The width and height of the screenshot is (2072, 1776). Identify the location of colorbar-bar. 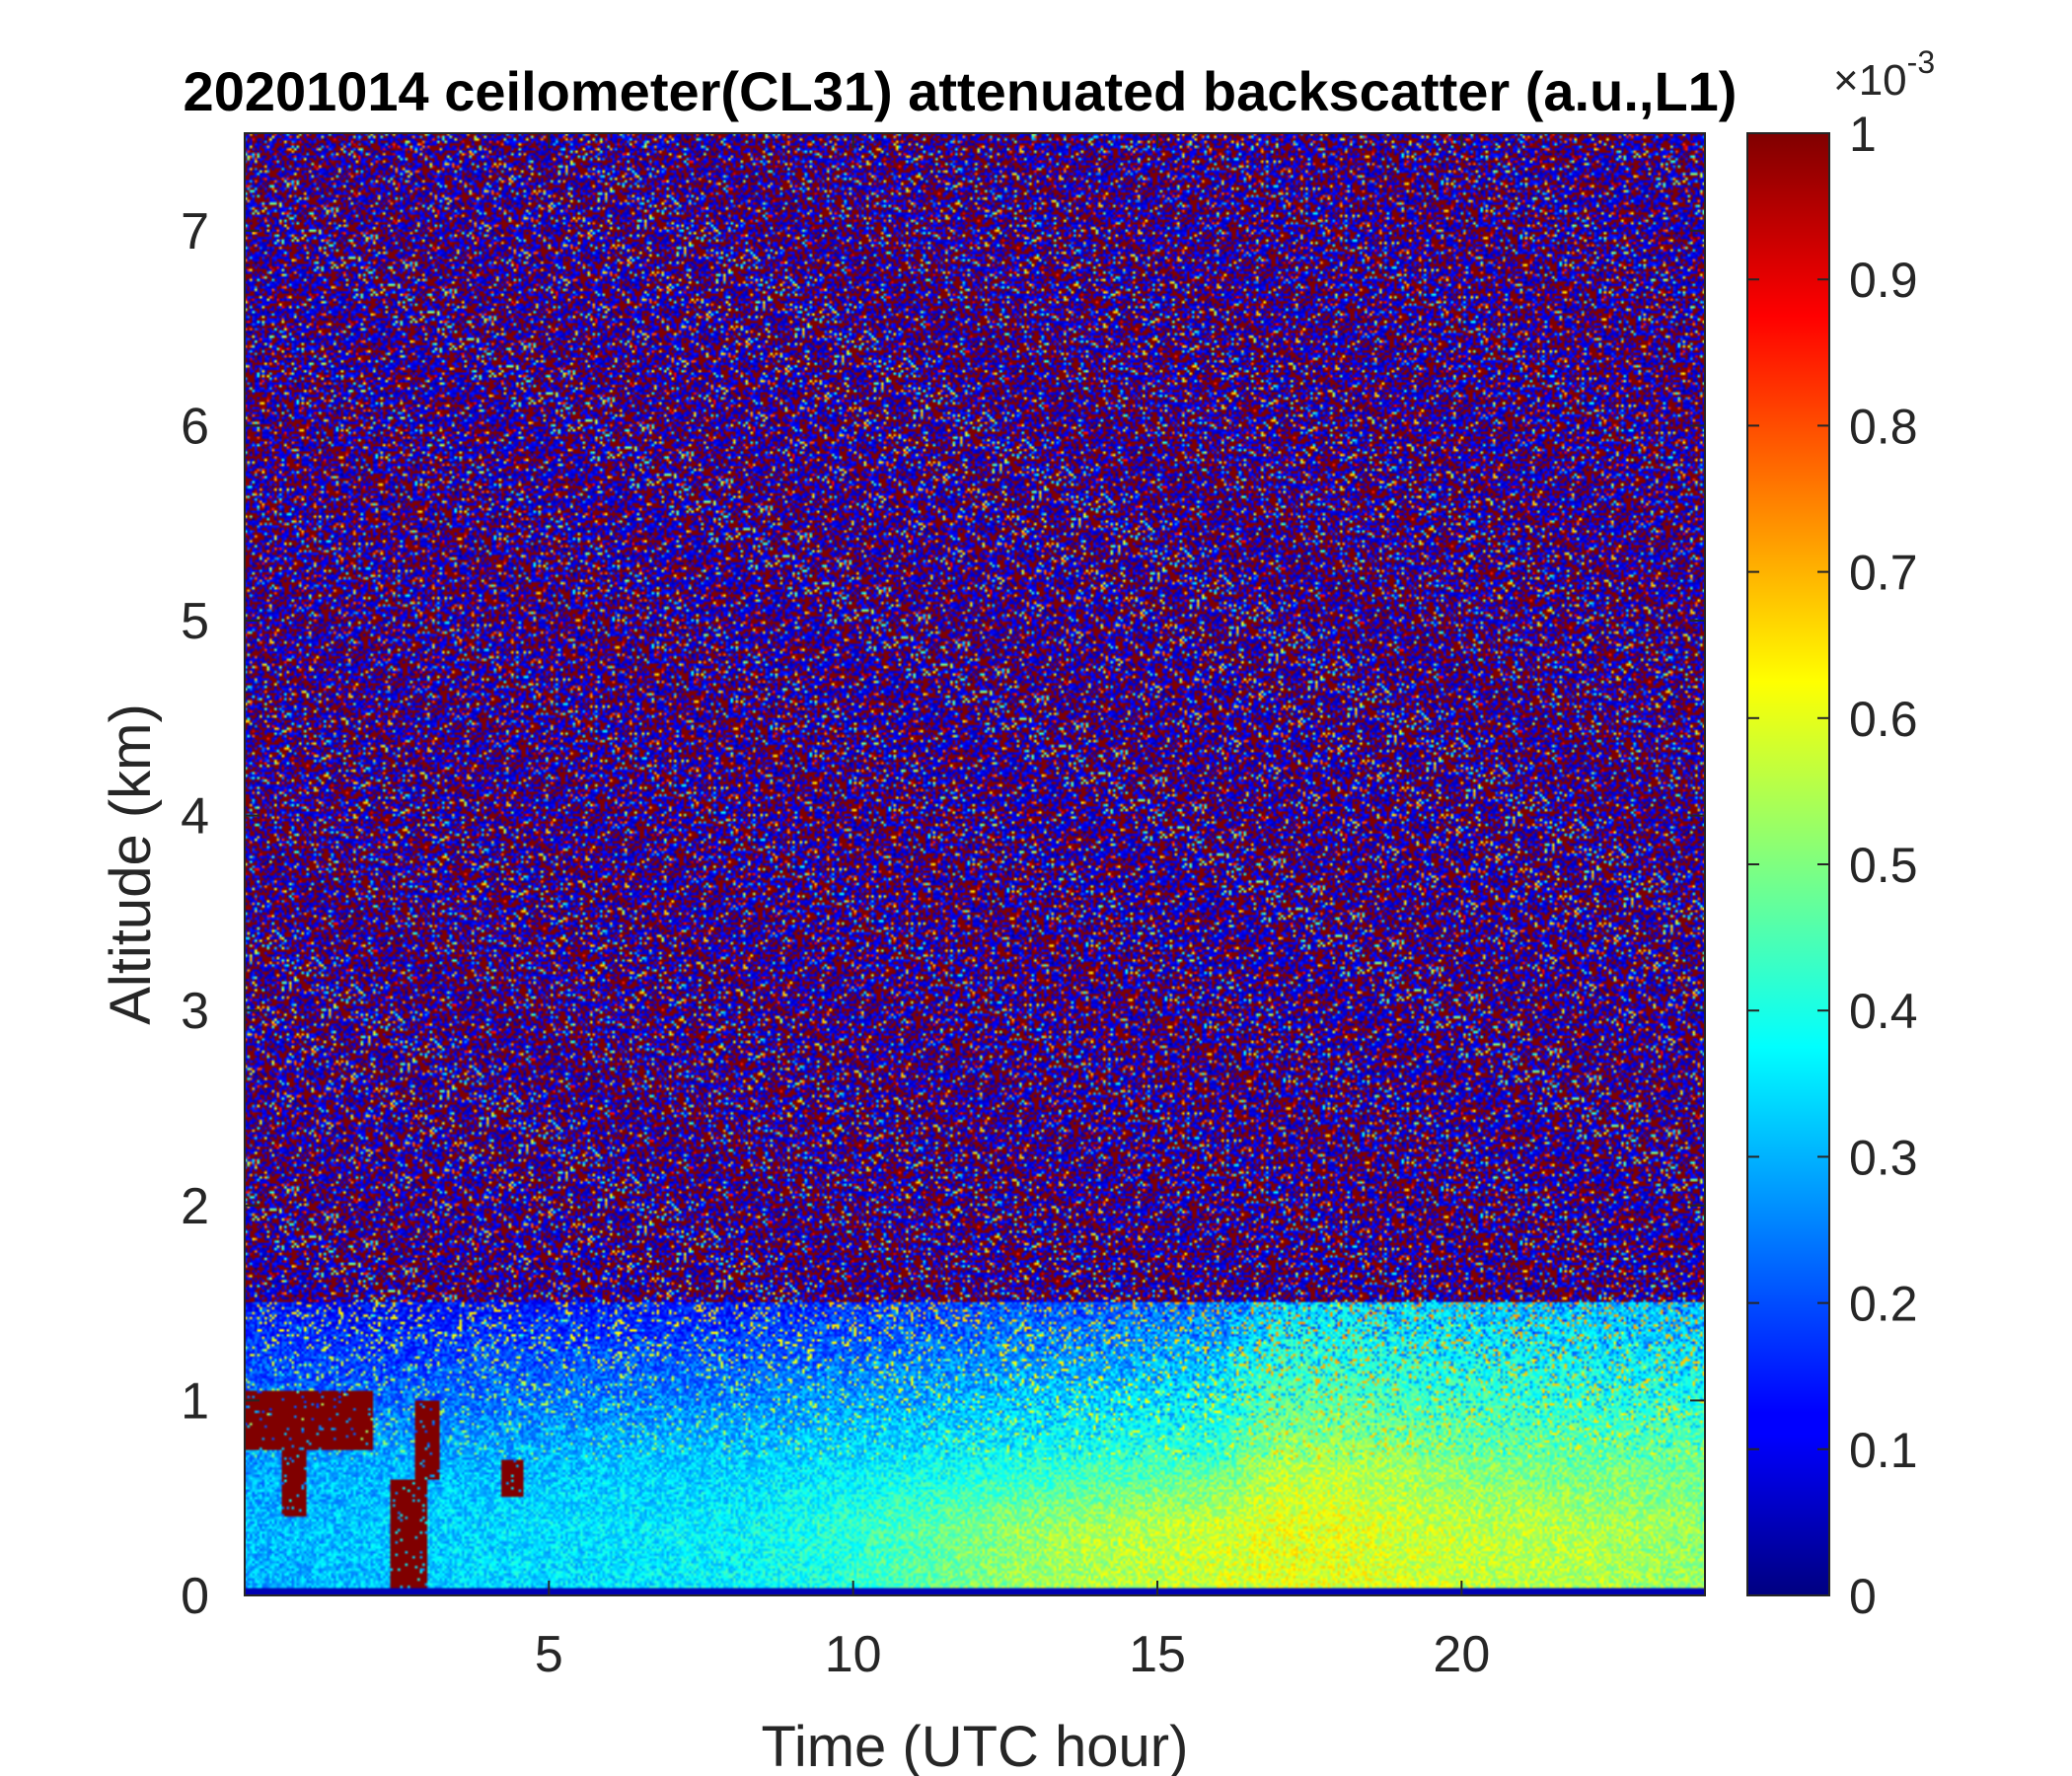
(1788, 864).